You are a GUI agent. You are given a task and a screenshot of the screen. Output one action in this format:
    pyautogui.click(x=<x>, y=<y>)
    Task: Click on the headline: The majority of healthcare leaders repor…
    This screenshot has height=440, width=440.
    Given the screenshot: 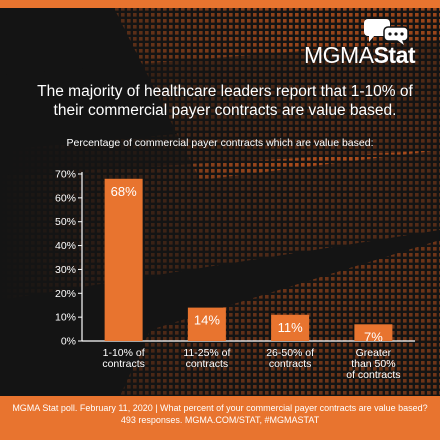 What is the action you would take?
    pyautogui.click(x=225, y=101)
    